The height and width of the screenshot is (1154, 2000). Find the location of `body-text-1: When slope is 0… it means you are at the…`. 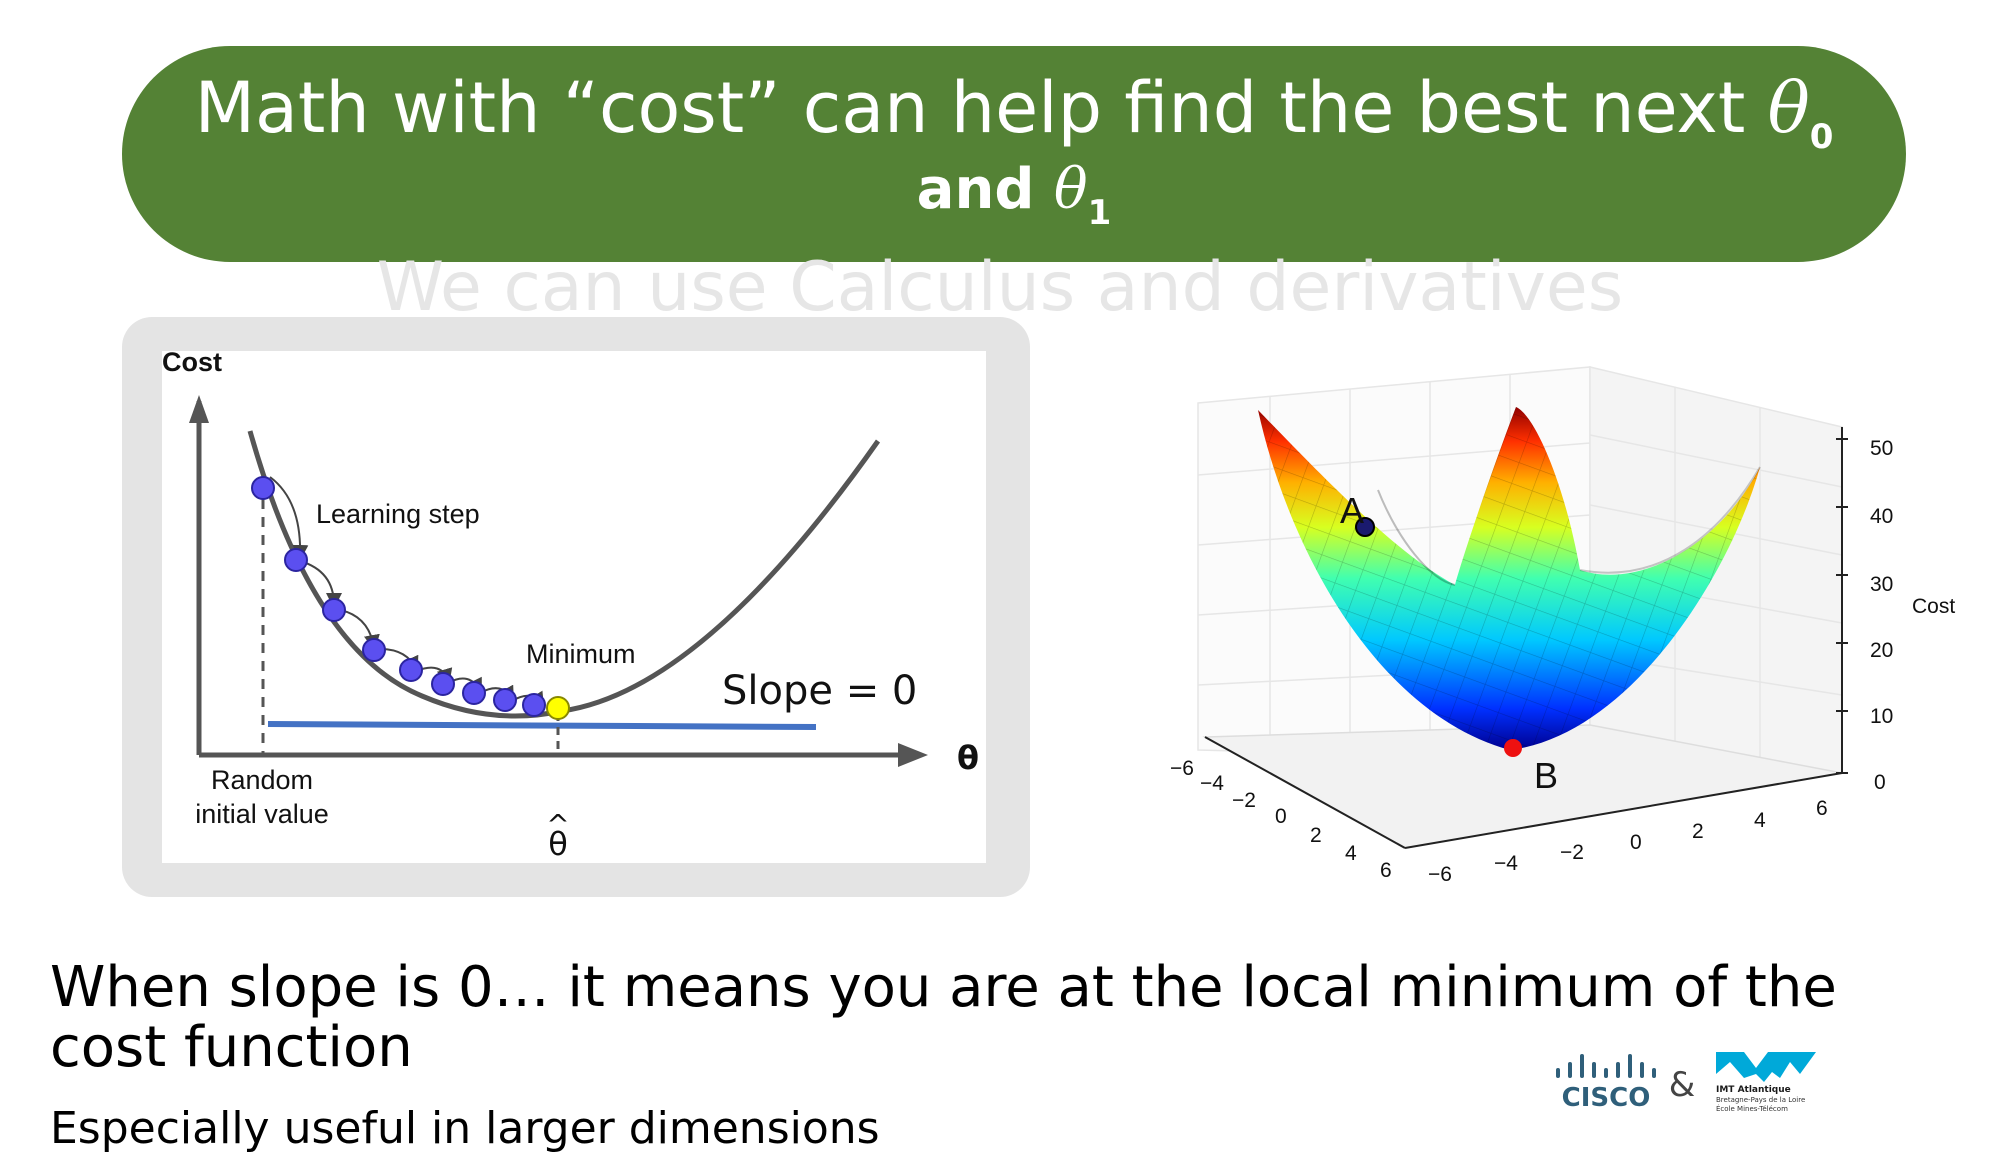

body-text-1: When slope is 0… it means you are at the… is located at coordinates (943, 1017).